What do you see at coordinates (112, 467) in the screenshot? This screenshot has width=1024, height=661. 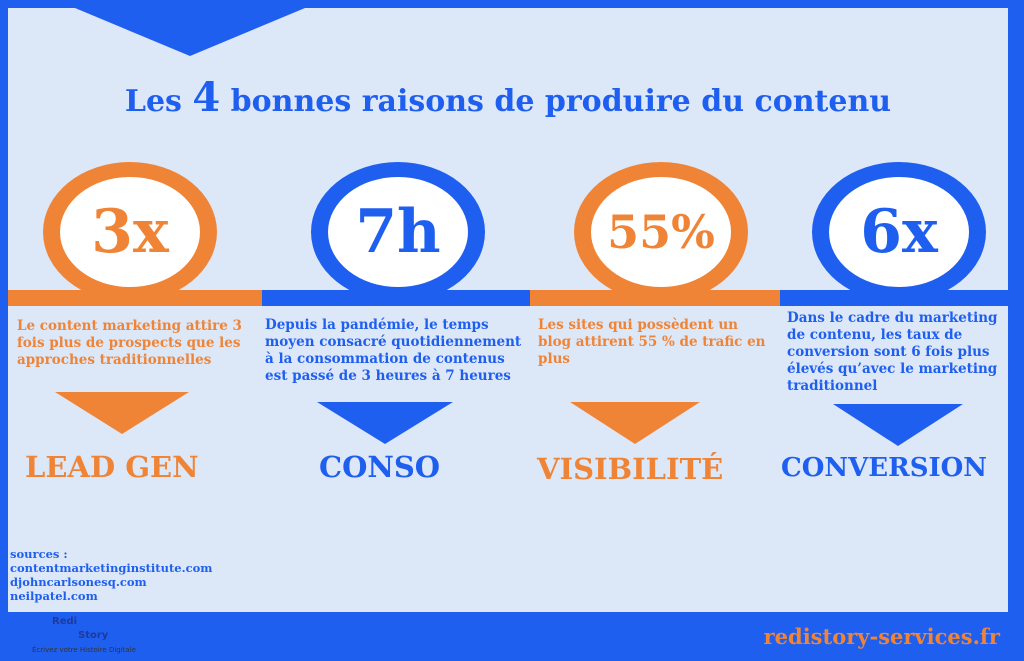 I see `label-lead-gen: LEAD GEN` at bounding box center [112, 467].